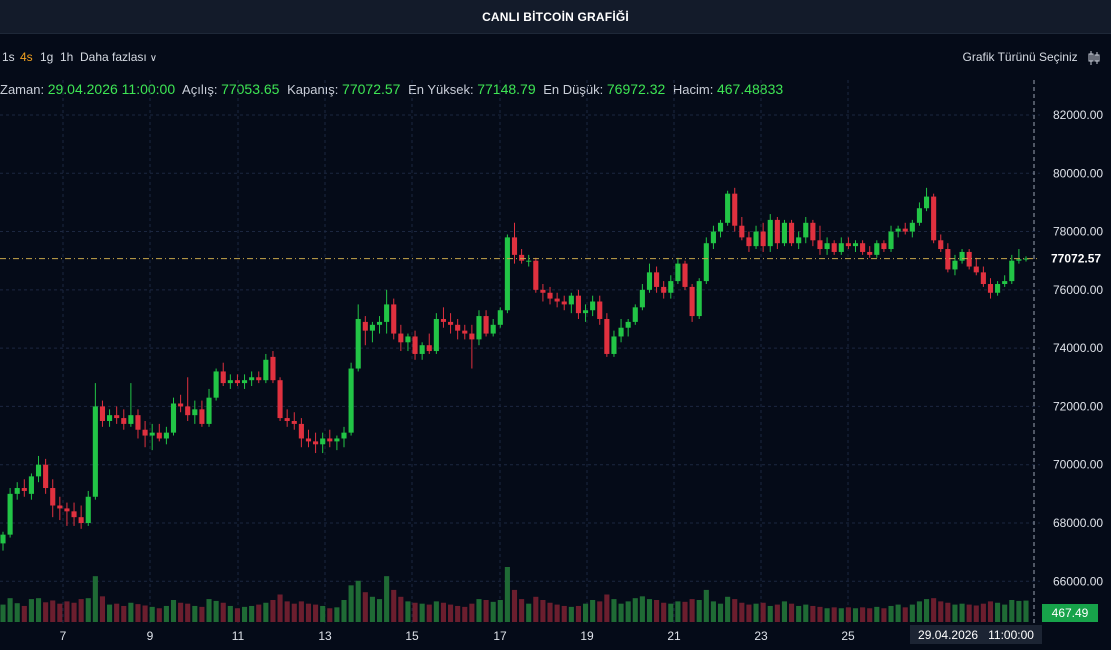 The height and width of the screenshot is (650, 1111). I want to click on page-title: CANLI BİTCOİN GRAFİĞİ, so click(555, 16).